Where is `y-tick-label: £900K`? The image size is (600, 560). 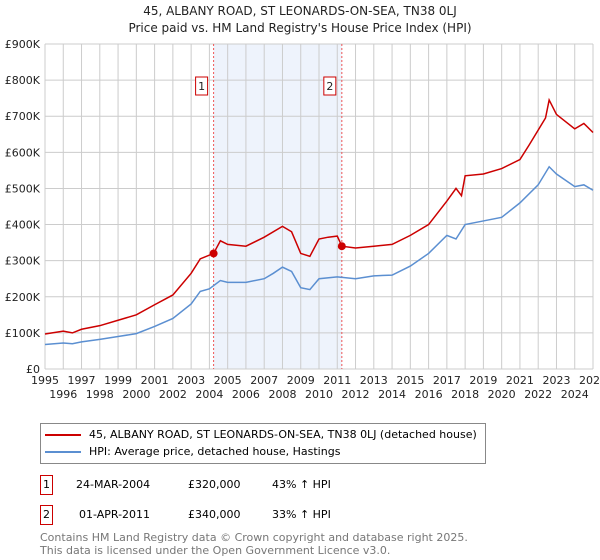
y-tick-label: £900K is located at coordinates (23, 44).